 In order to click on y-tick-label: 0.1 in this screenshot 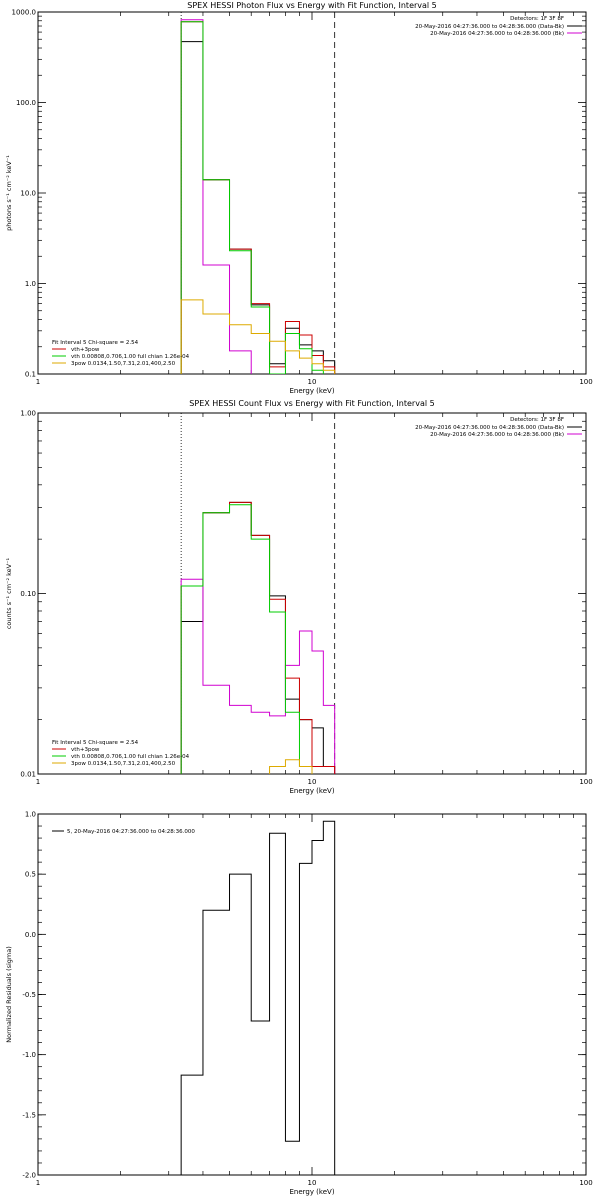, I will do `click(30, 375)`.